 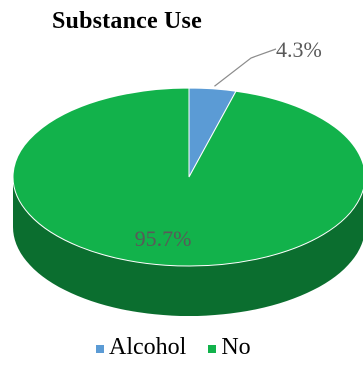 I want to click on legend-entry-alcohol: Alcohol, so click(x=141, y=347).